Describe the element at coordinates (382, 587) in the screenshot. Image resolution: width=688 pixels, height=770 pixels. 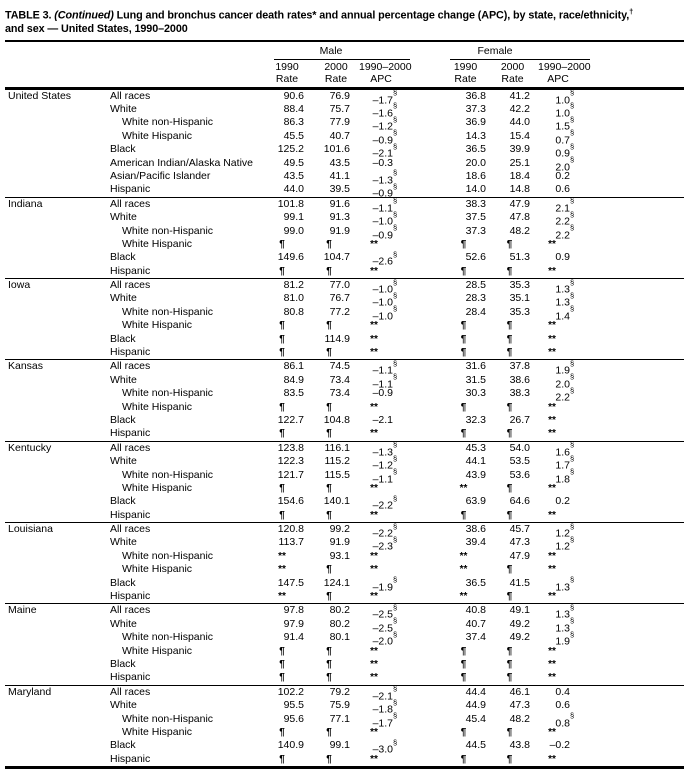
I see `value: –1.9` at that location.